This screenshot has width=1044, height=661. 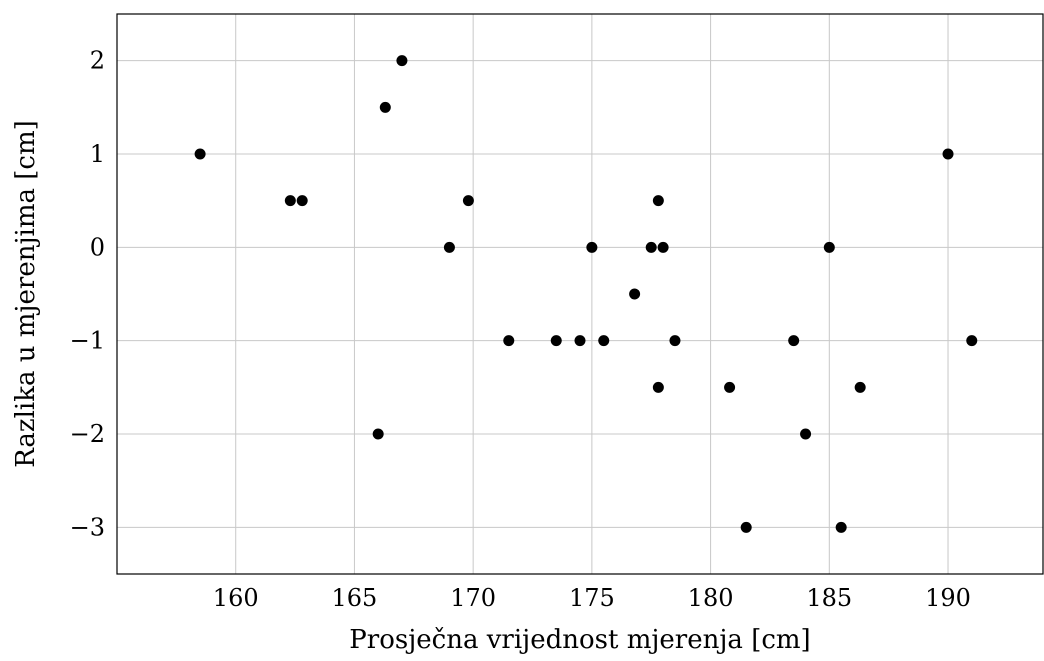 What do you see at coordinates (87, 341) in the screenshot?
I see `y-tick-label: −1` at bounding box center [87, 341].